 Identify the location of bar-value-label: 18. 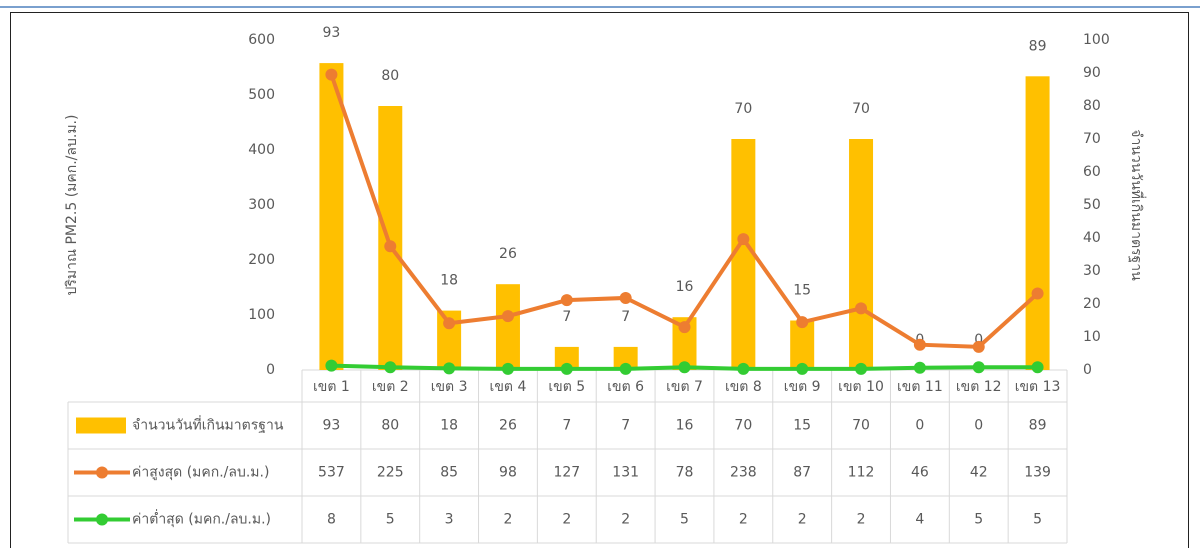
(449, 281).